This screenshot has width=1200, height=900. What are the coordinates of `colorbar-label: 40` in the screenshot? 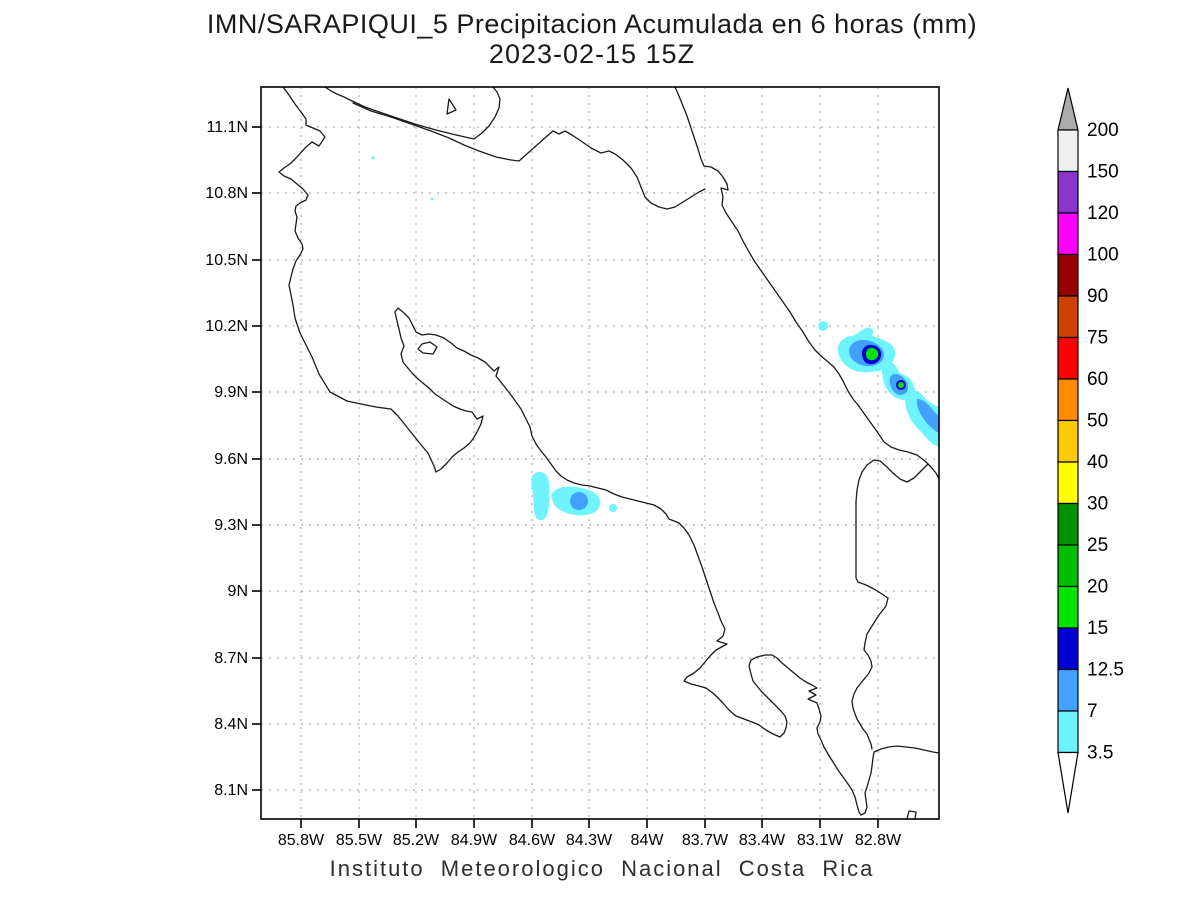 It's located at (1097, 462).